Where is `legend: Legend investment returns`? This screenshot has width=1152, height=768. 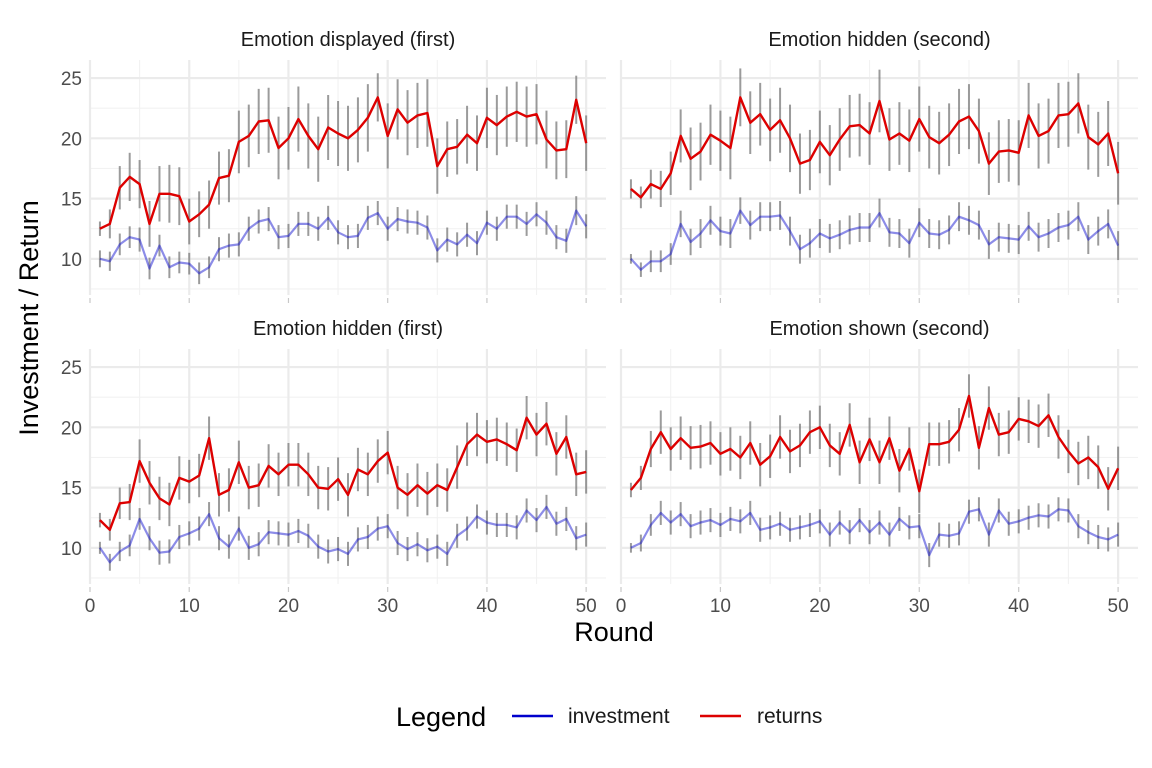 legend: Legend investment returns is located at coordinates (609, 717).